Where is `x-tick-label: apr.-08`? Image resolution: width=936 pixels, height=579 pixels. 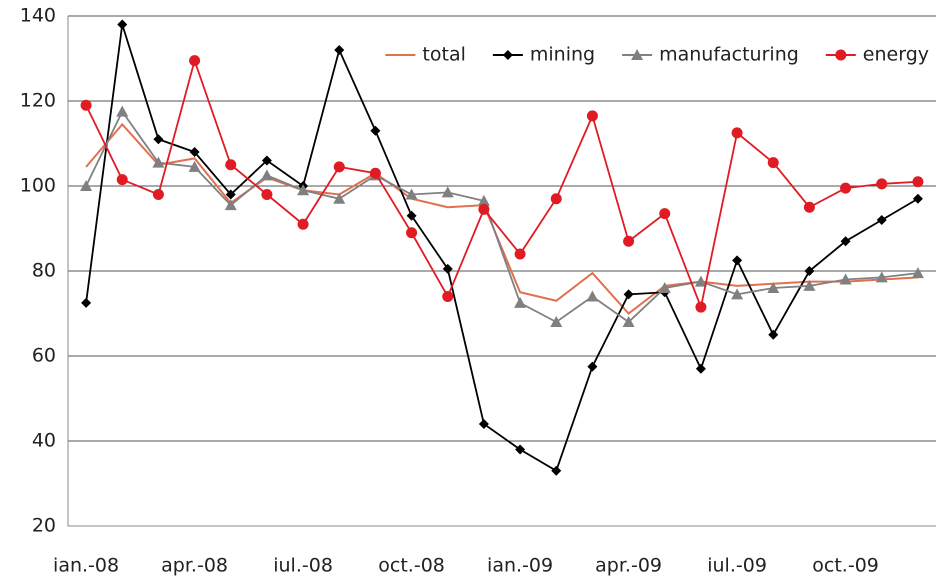
x-tick-label: apr.-08 is located at coordinates (194, 566).